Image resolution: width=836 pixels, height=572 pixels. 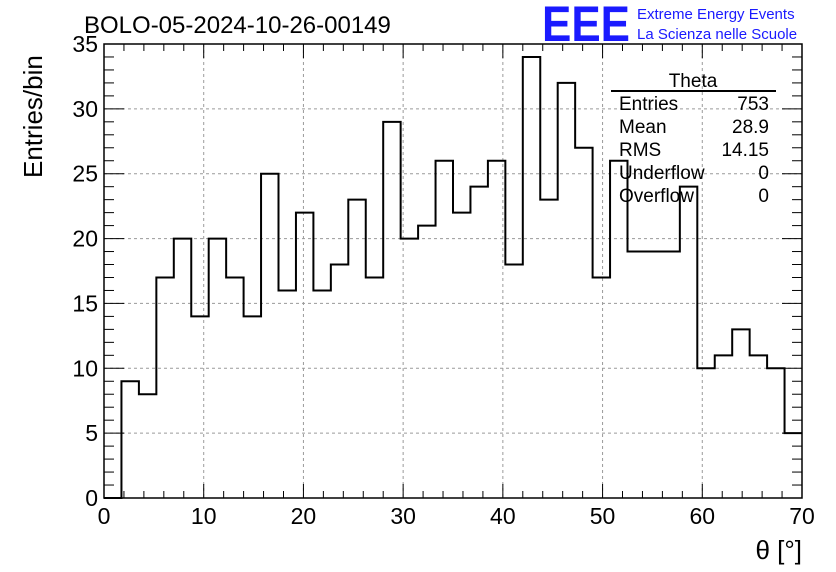 I want to click on logo-line-1: Extreme Energy Events, so click(x=716, y=14).